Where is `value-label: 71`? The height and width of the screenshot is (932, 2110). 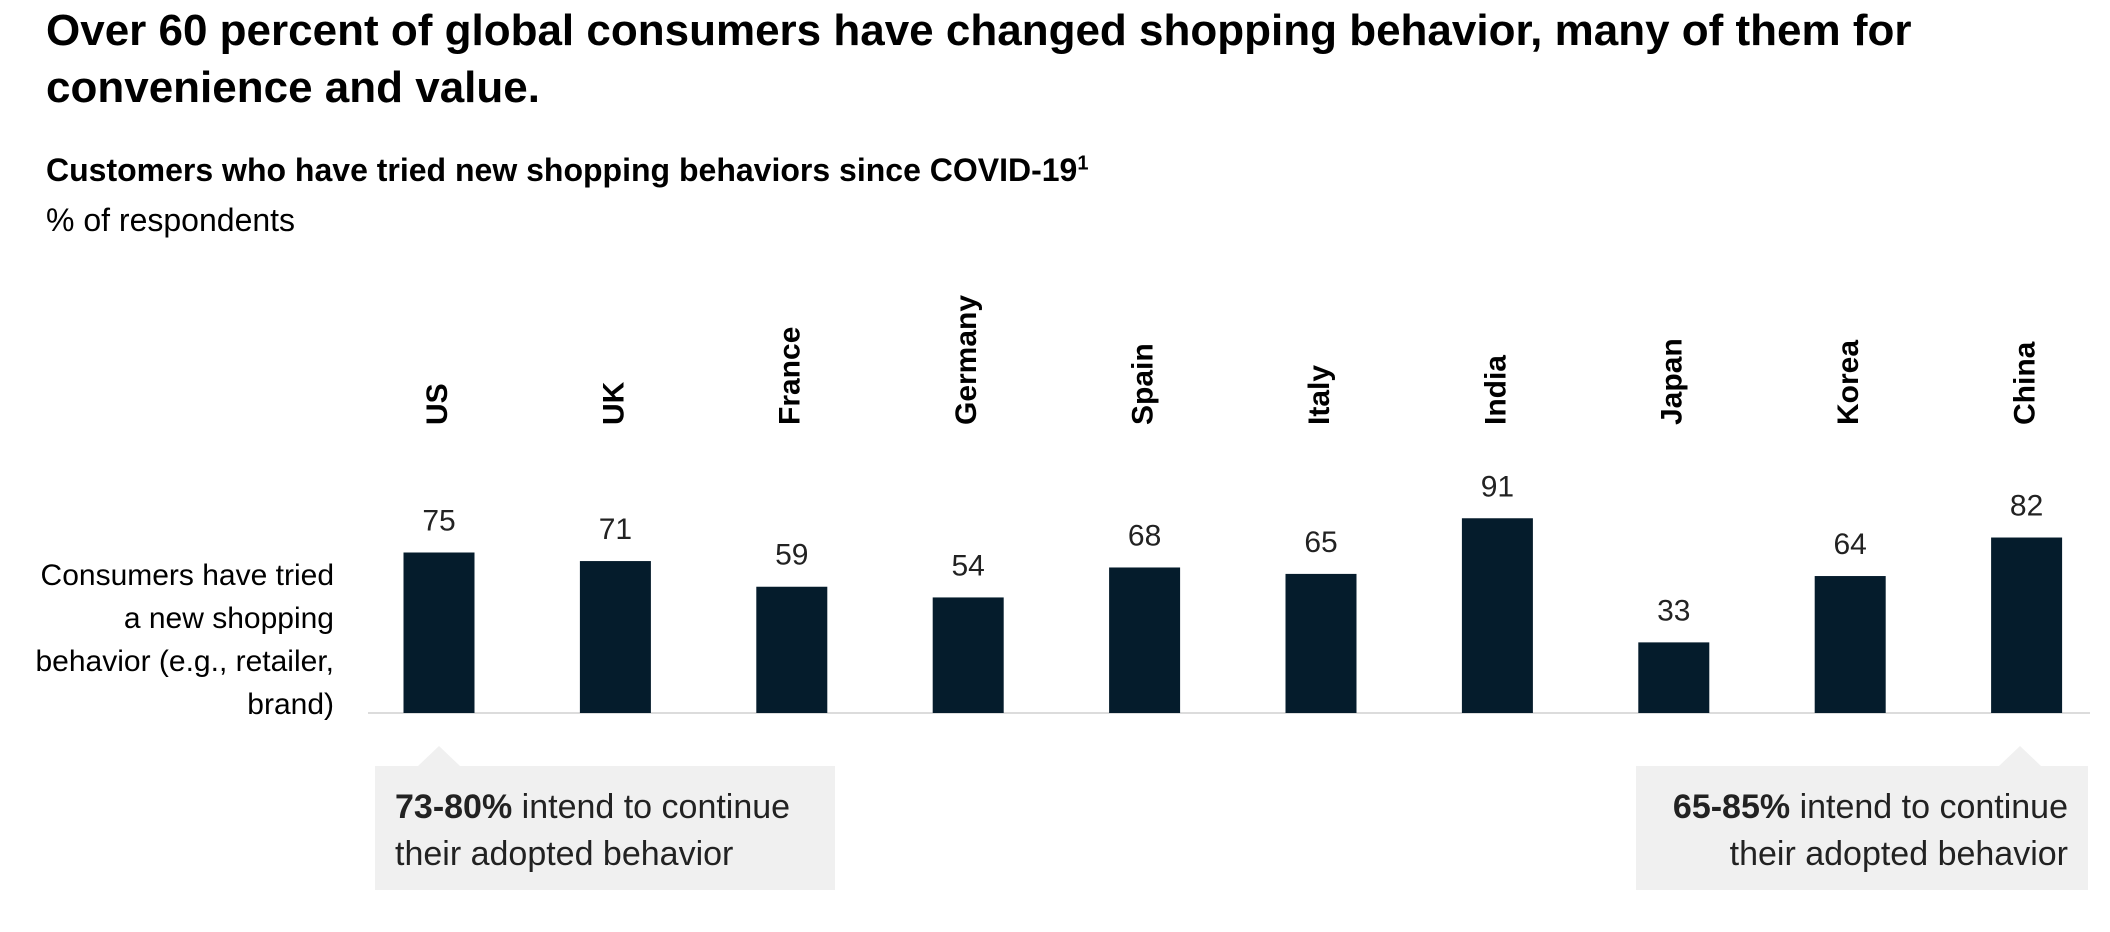
value-label: 71 is located at coordinates (615, 529).